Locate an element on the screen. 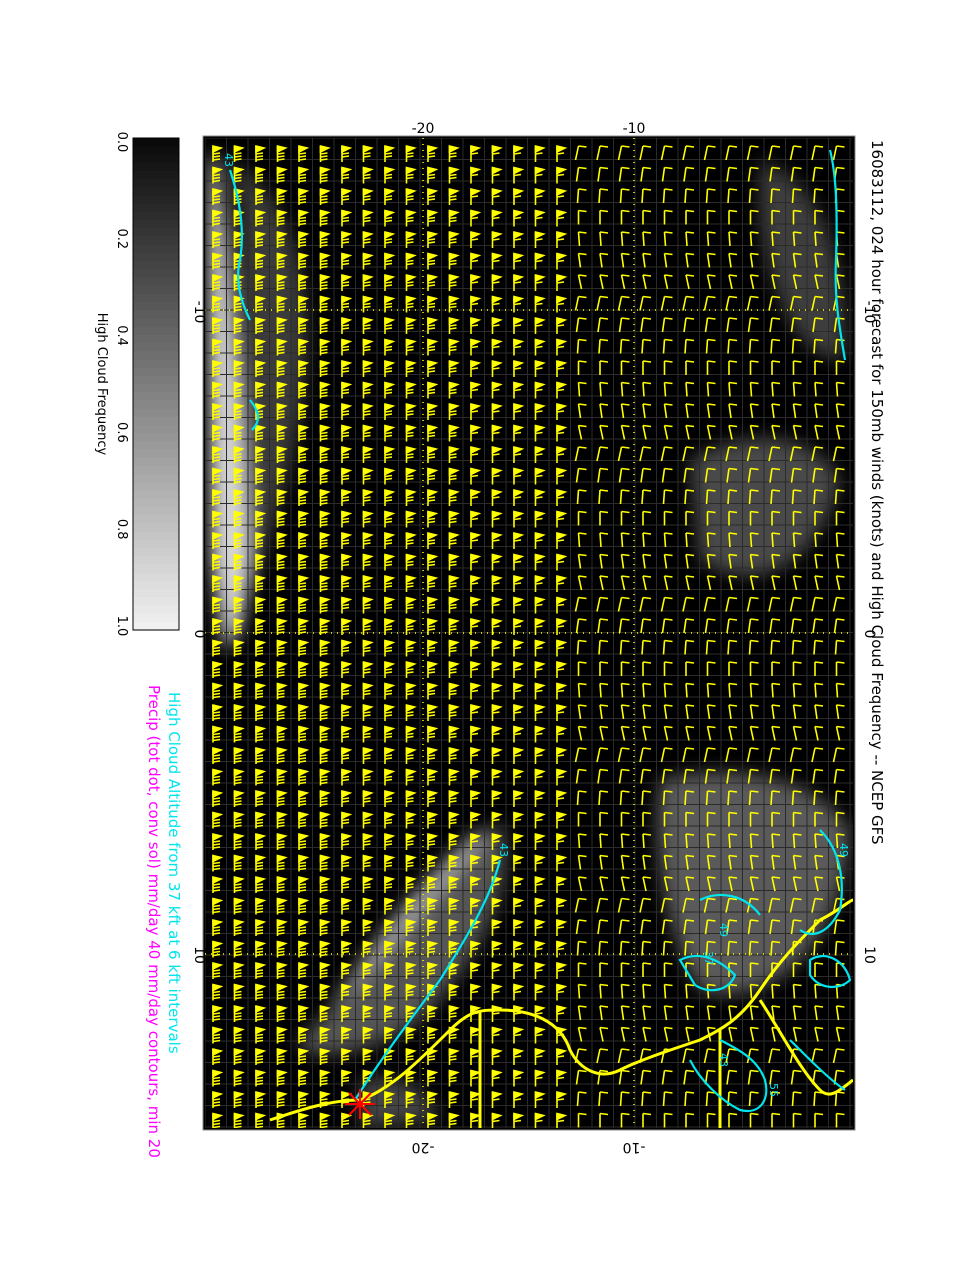 This screenshot has width=978, height=1265. longitude-tick-label: 0 is located at coordinates (869, 634).